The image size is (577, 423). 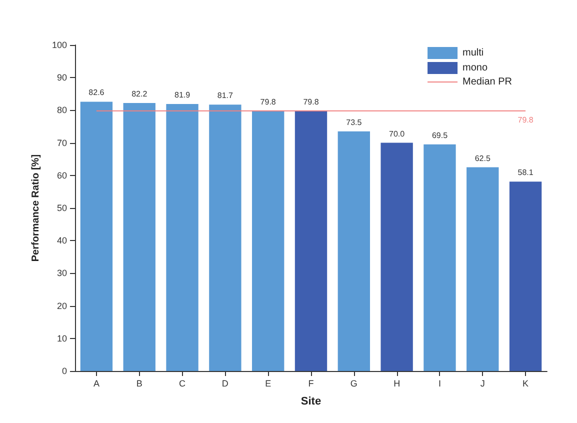 What do you see at coordinates (440, 135) in the screenshot?
I see `data-label: 69.5` at bounding box center [440, 135].